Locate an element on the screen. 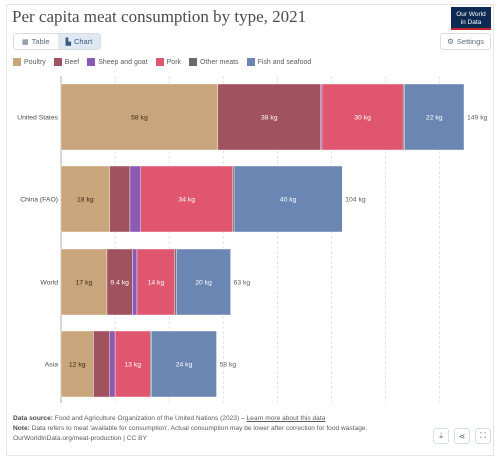 This screenshot has height=463, width=500. expand-icon: ⛶ is located at coordinates (483, 435).